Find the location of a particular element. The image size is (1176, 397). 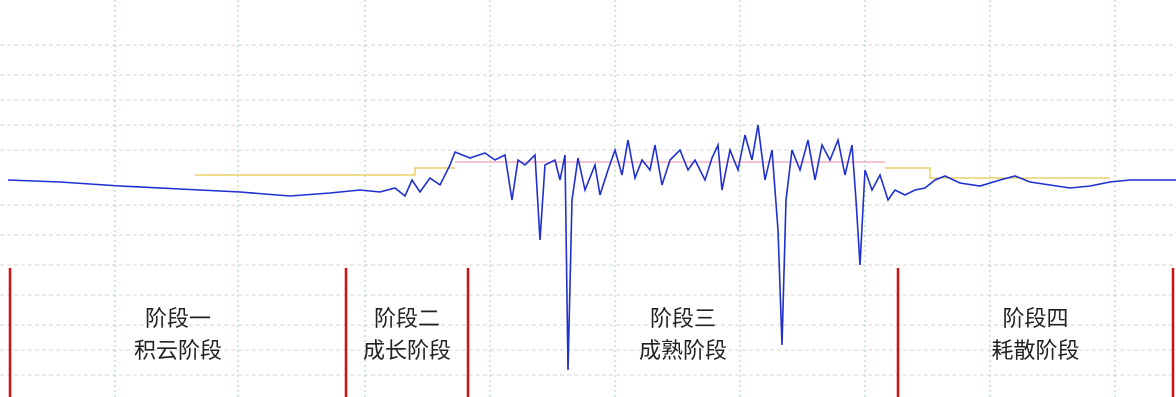

stage-label: 阶段一 is located at coordinates (178, 319).